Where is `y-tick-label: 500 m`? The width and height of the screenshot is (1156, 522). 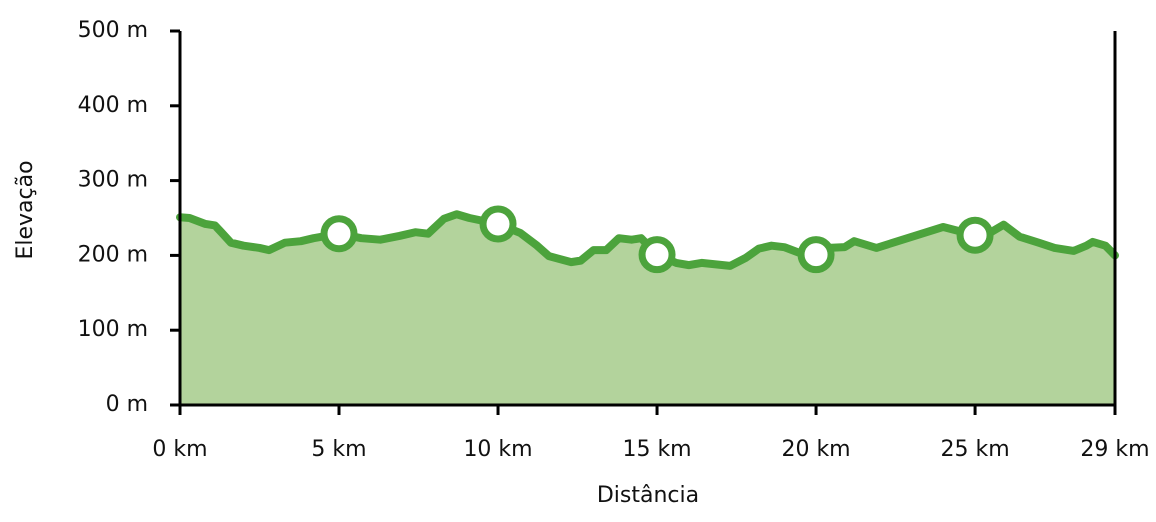
y-tick-label: 500 m is located at coordinates (113, 30).